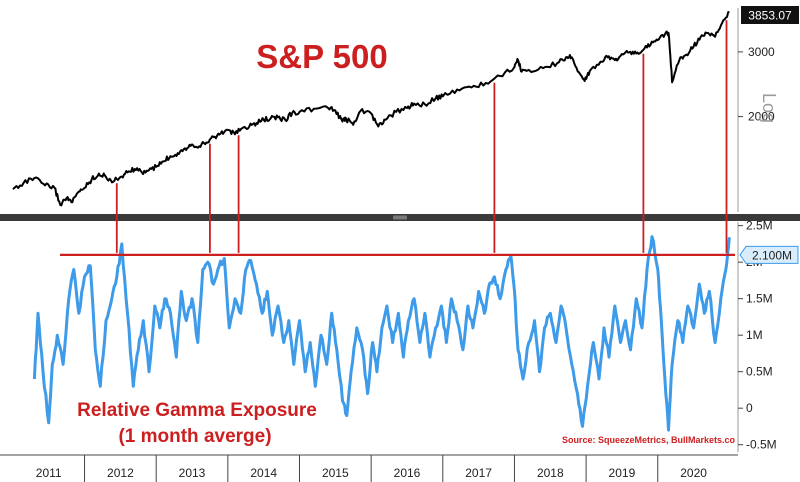 This screenshot has width=800, height=482. I want to click on gamma-ref-badge: 2.100M, so click(769, 254).